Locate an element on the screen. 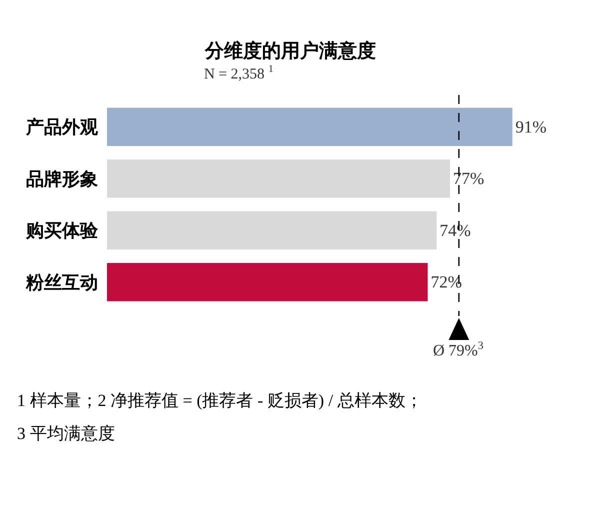 The width and height of the screenshot is (600, 519). text: 3 平均满意度 is located at coordinates (66, 433).